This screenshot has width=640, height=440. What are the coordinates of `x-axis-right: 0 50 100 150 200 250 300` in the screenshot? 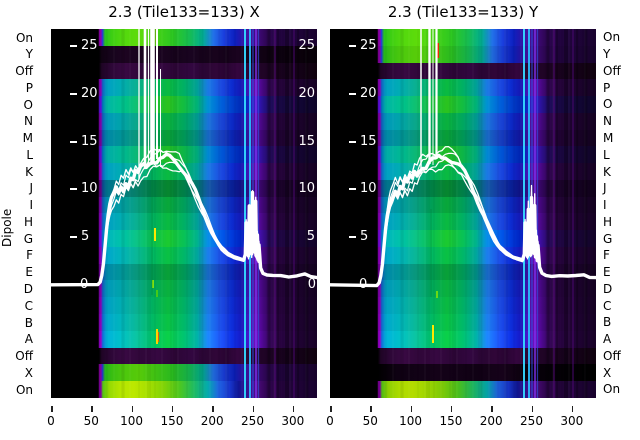 It's located at (461, 417).